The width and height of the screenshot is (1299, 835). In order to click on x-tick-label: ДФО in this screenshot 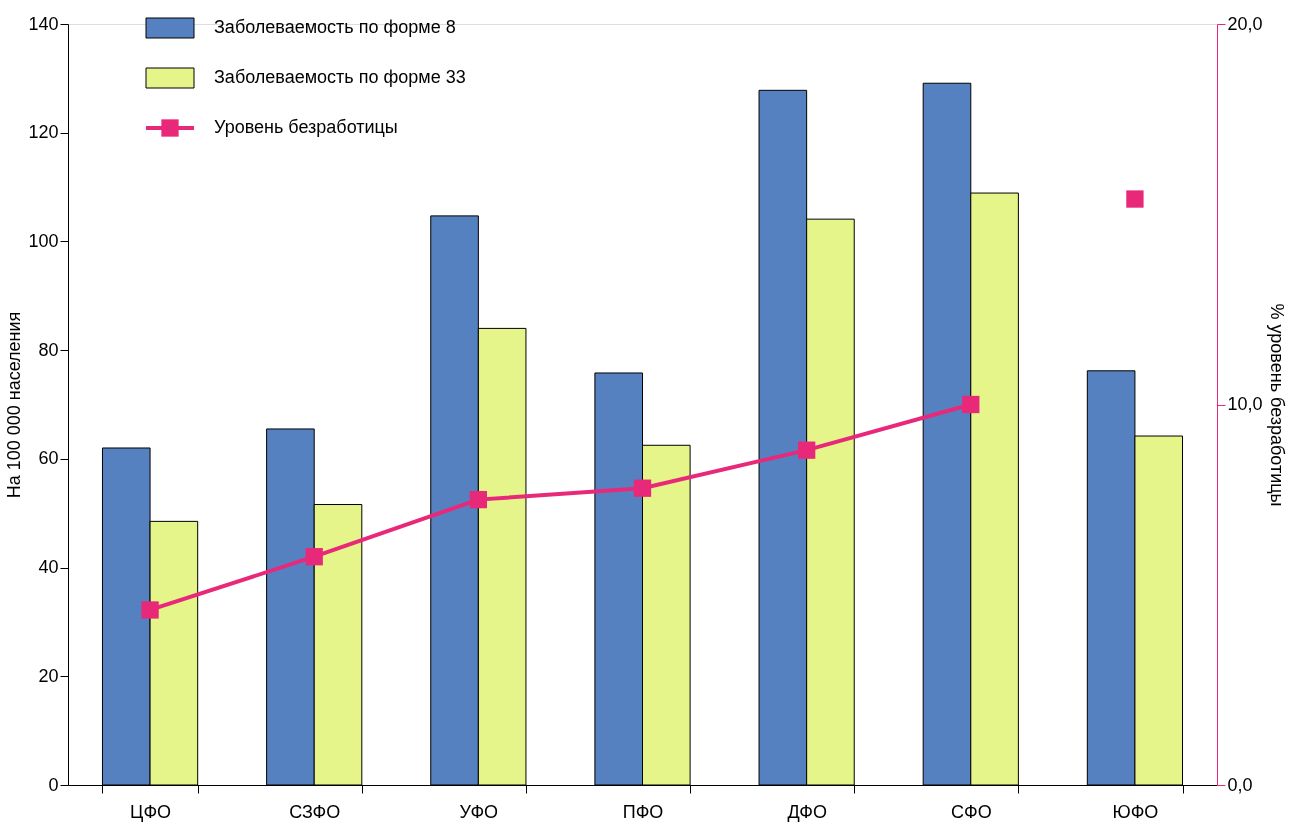, I will do `click(807, 811)`.